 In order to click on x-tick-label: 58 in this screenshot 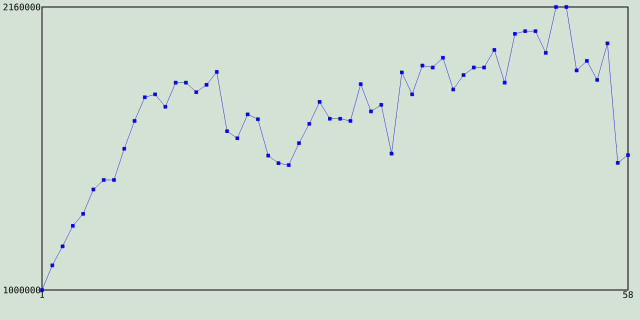, I will do `click(628, 294)`.